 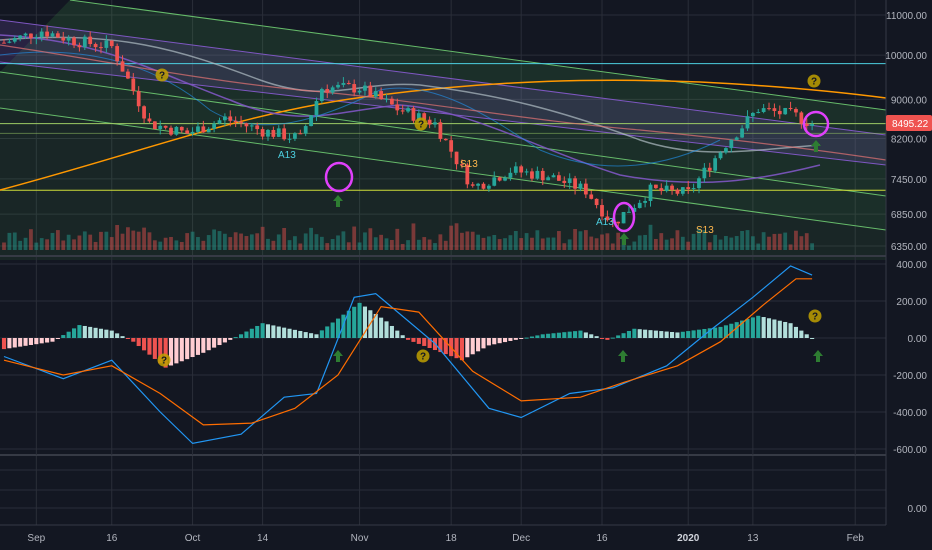 I want to click on question-marker-bg, so click(x=815, y=316).